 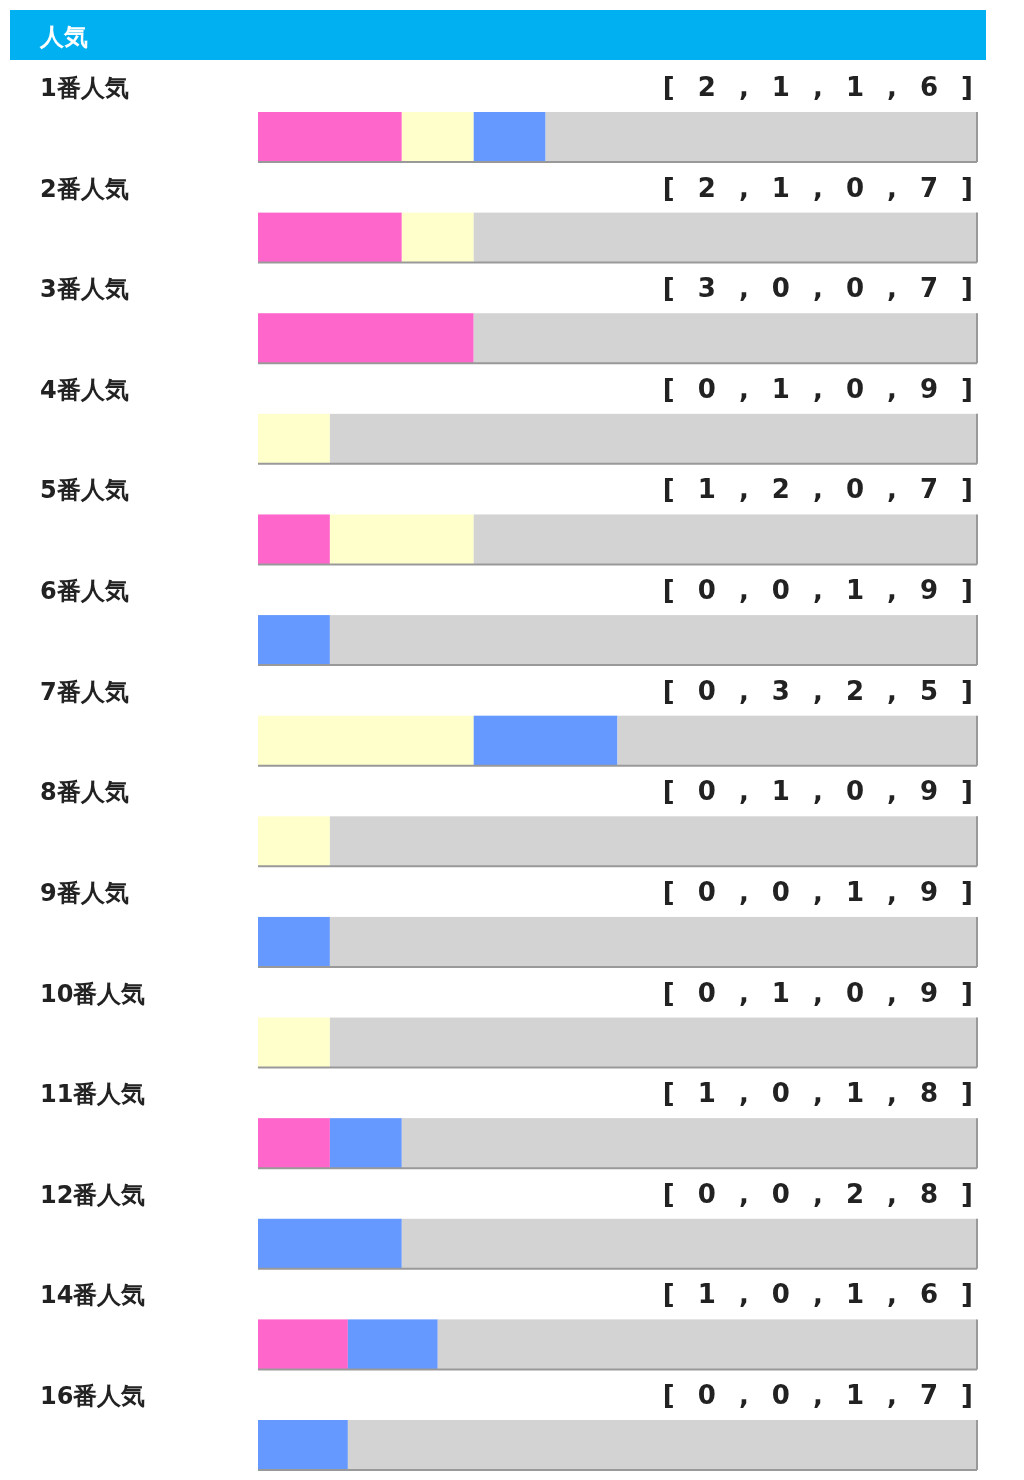 What do you see at coordinates (84, 188) in the screenshot?
I see `y-tick-label: 2番人気` at bounding box center [84, 188].